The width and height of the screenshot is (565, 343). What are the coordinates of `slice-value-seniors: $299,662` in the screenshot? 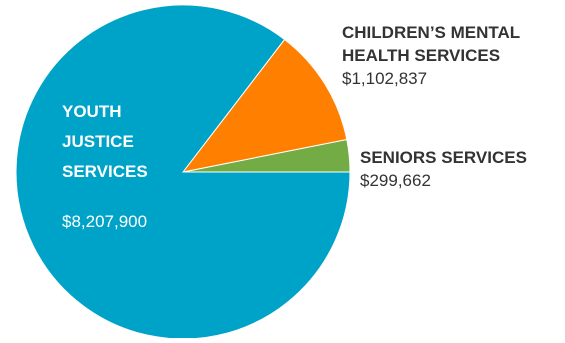 It's located at (443, 180).